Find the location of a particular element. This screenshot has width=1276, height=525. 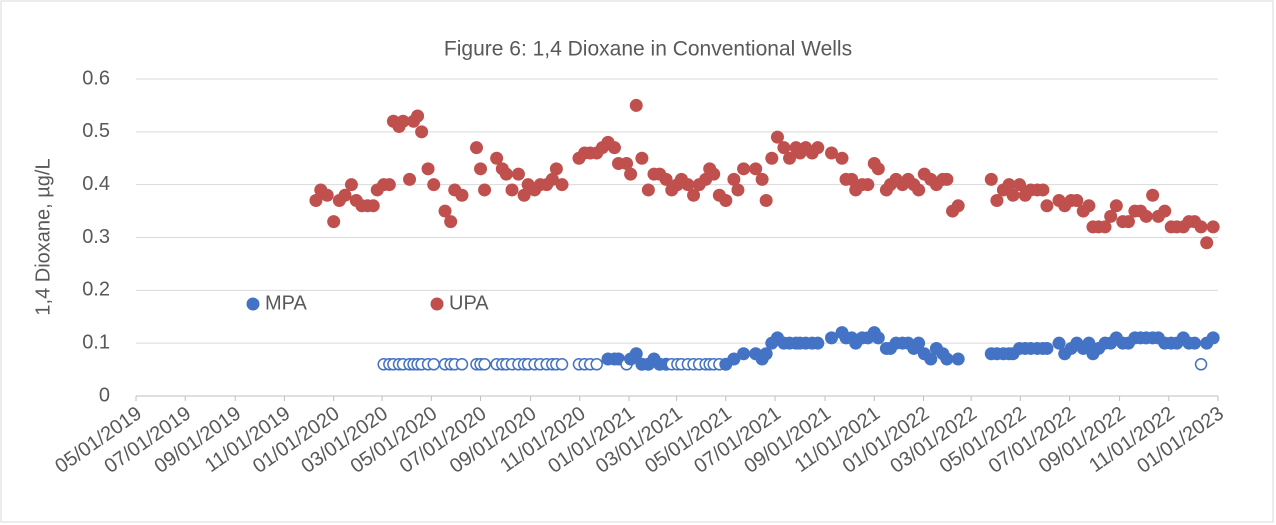

y-tick-label: 0.2 is located at coordinates (96, 290).